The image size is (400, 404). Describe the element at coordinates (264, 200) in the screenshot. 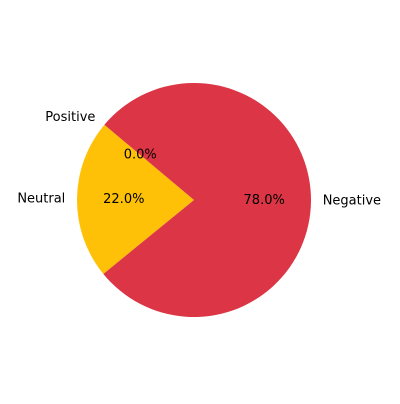

I see `slice-percent-negative: 78.0%` at that location.